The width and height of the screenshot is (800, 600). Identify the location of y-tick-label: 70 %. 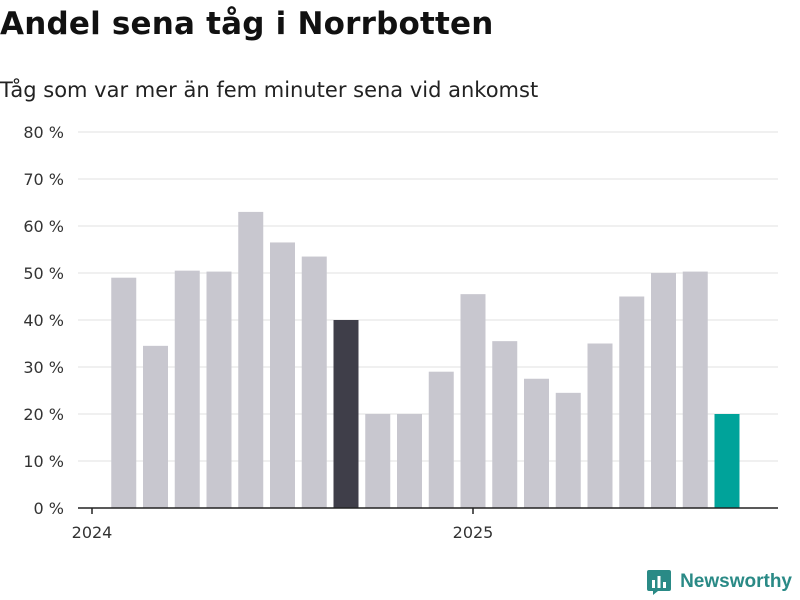
(43, 179).